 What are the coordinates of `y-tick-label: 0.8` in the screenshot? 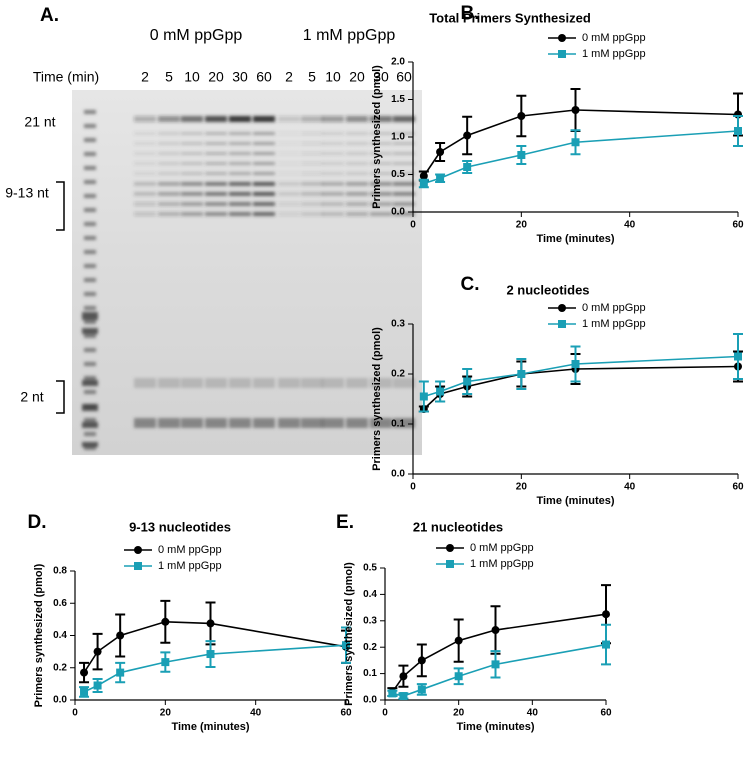 It's located at (60, 571).